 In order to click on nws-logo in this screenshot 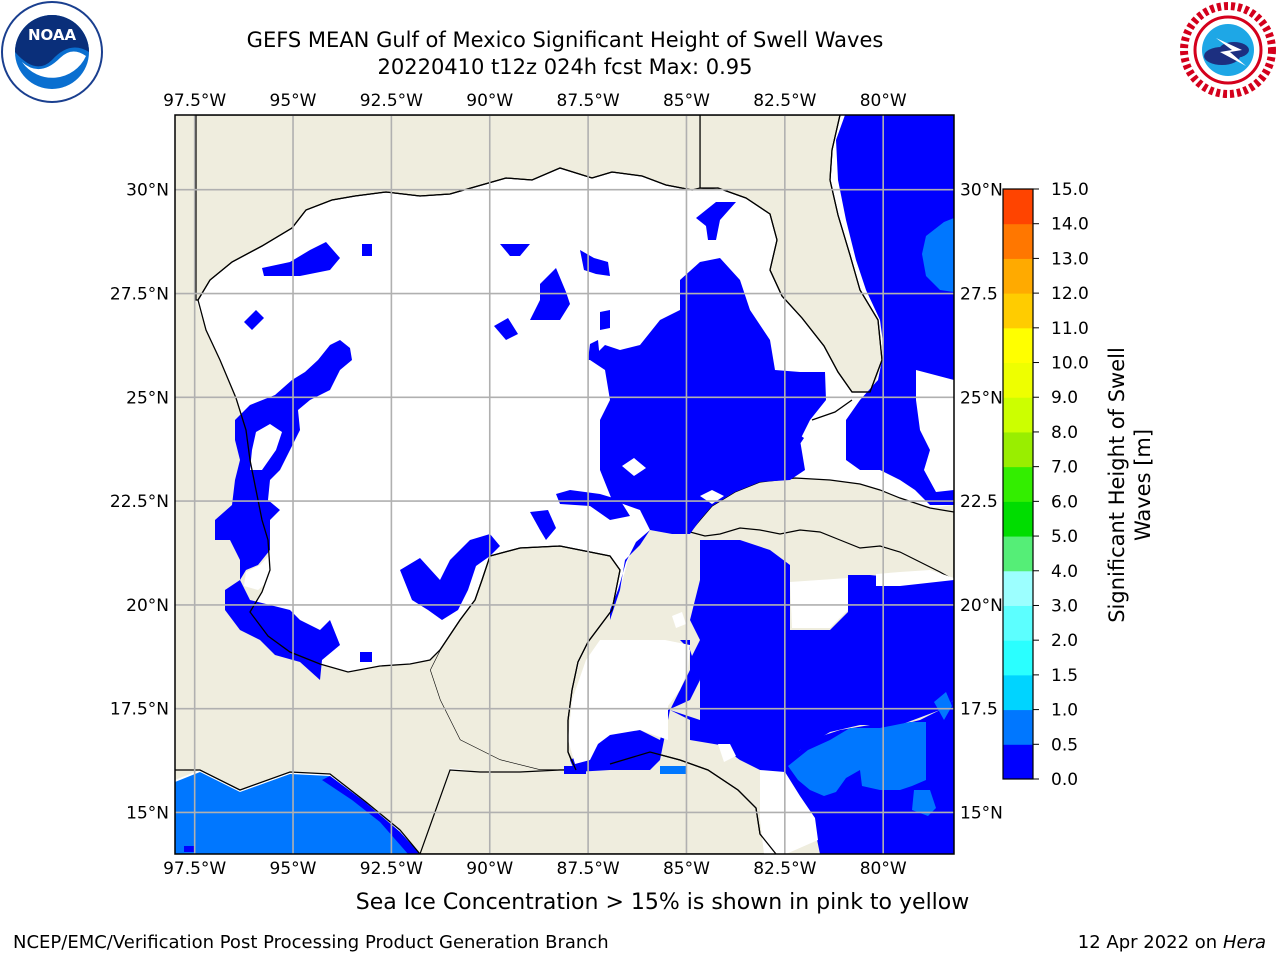, I will do `click(1228, 54)`.